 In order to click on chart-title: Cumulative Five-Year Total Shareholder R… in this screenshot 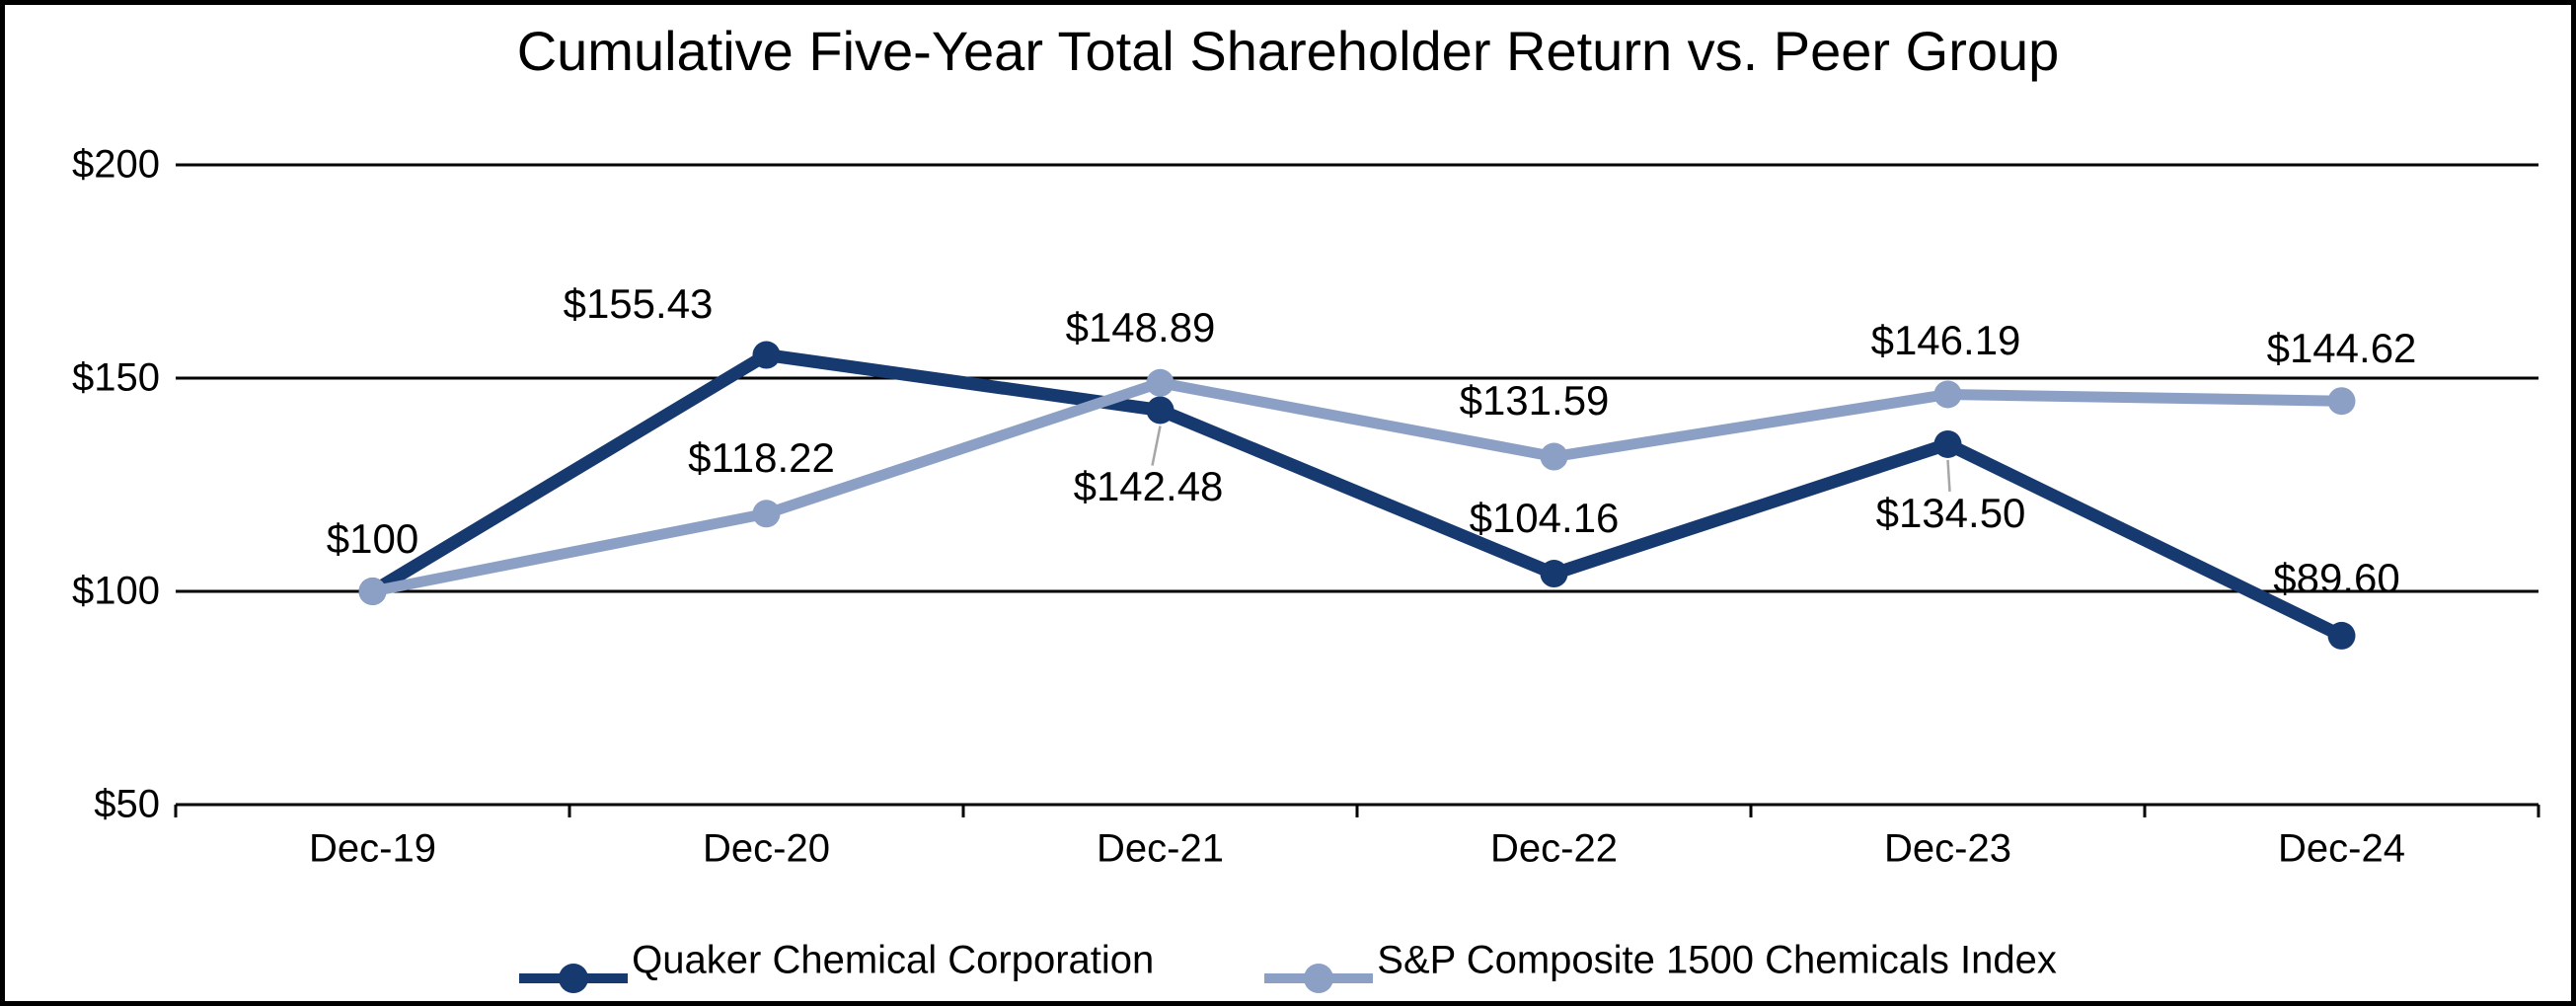, I will do `click(1288, 51)`.